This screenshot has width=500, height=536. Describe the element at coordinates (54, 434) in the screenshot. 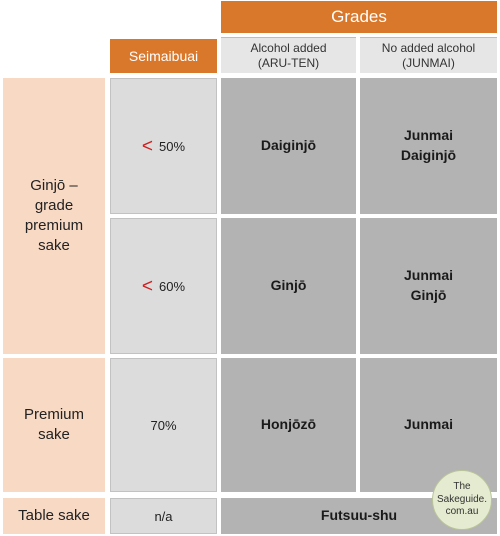

I see `premium-label-line2: sake` at that location.